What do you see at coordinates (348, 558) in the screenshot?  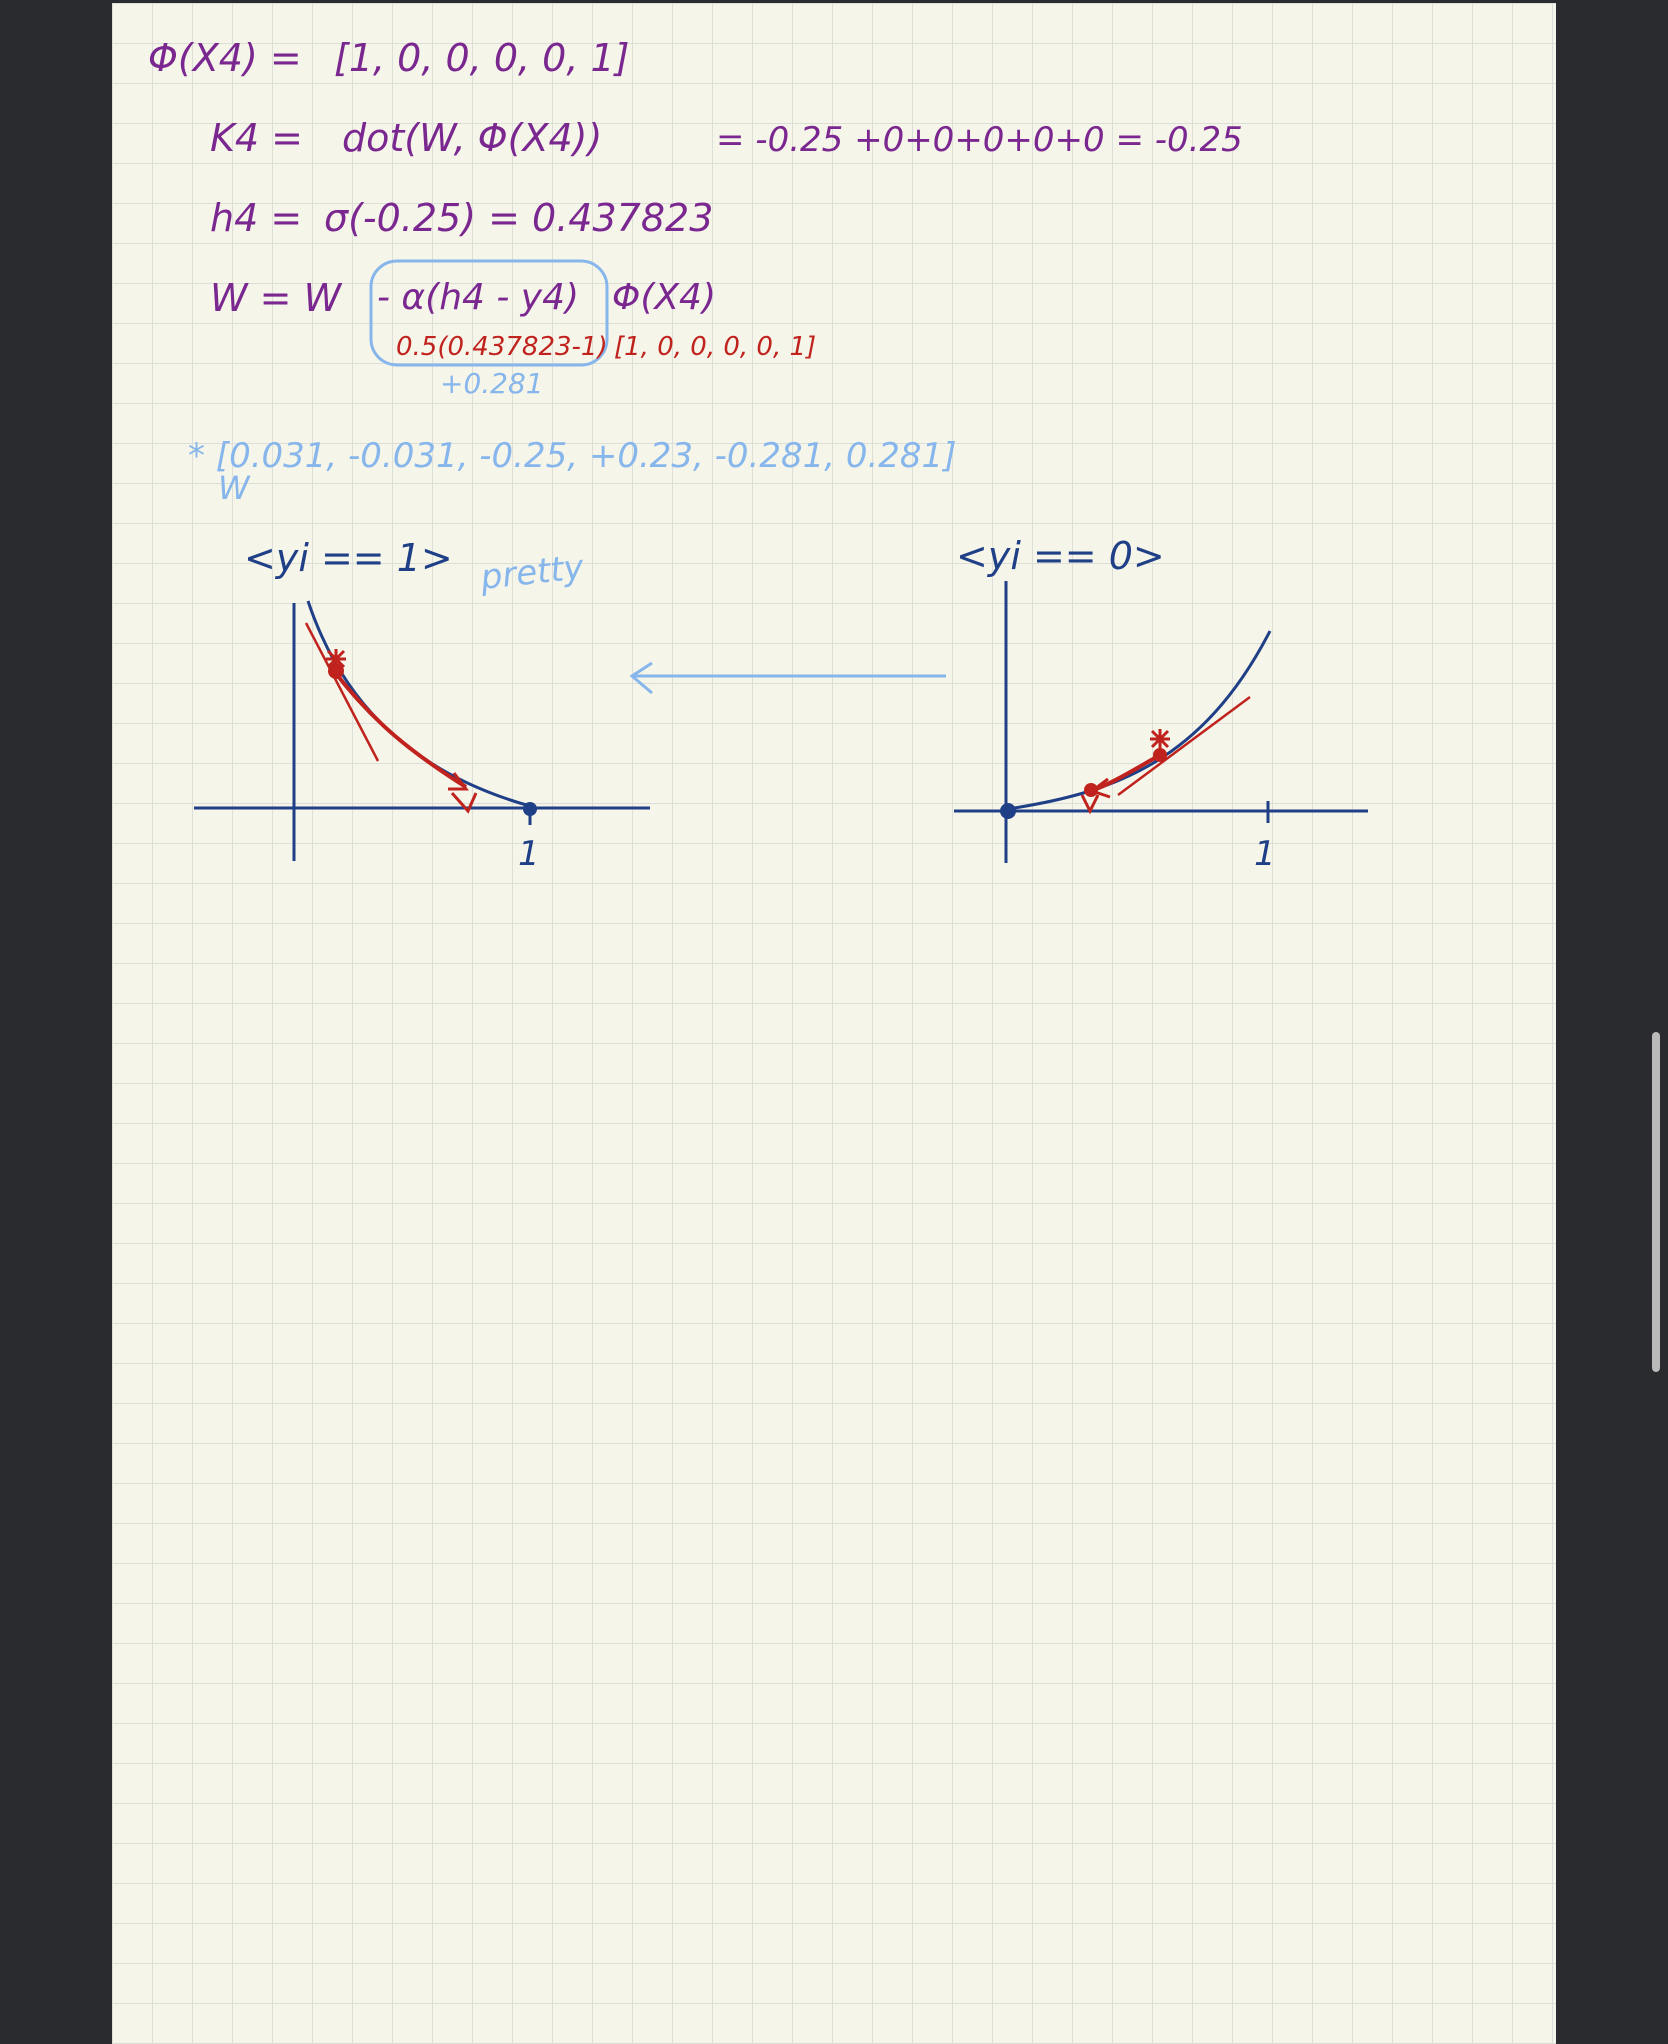 I see `left-graph-title: <yi == 1>` at bounding box center [348, 558].